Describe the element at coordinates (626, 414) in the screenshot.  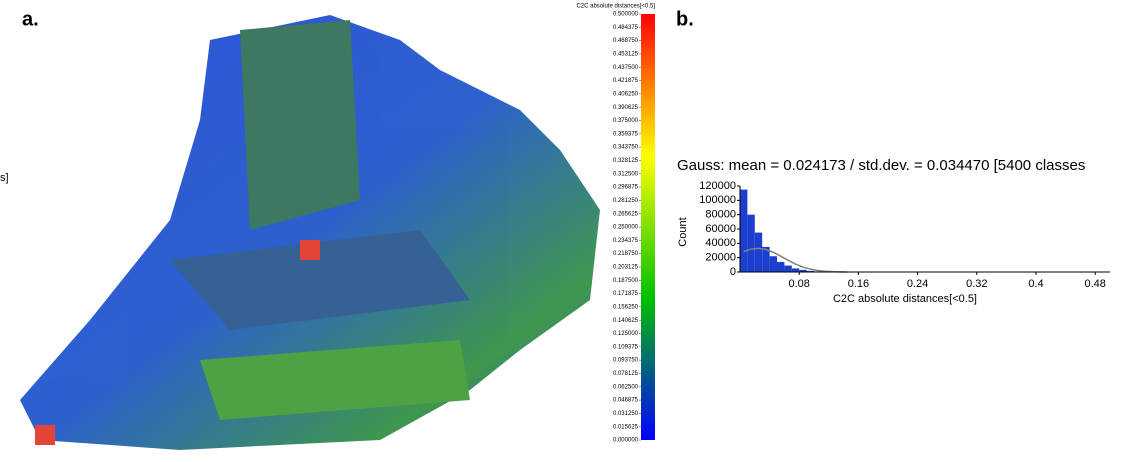
I see `y-tick-label: 0.031250` at that location.